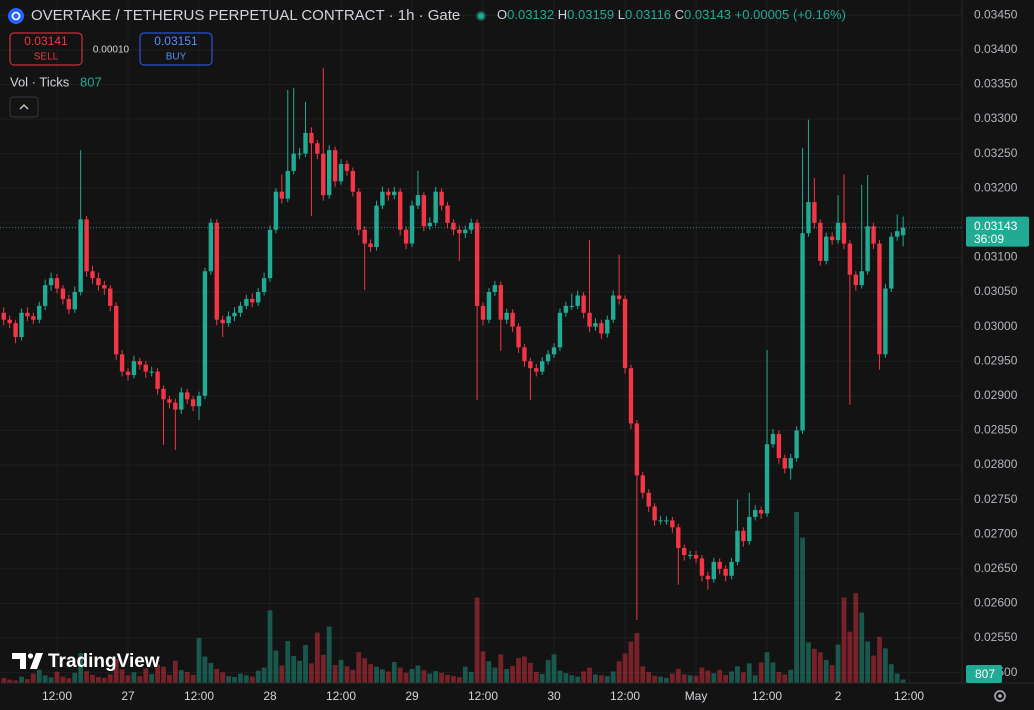 The width and height of the screenshot is (1034, 710). What do you see at coordinates (996, 430) in the screenshot?
I see `y-tick-label: 0.02850` at bounding box center [996, 430].